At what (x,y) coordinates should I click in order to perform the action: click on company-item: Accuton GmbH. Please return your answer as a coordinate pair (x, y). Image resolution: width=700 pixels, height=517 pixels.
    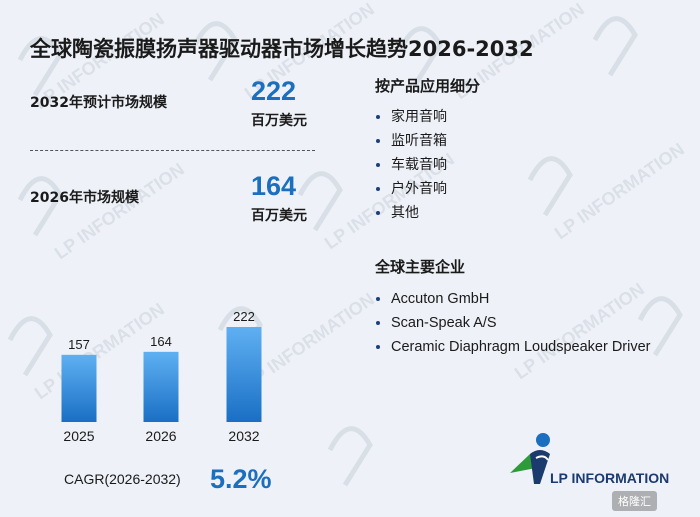
    Looking at the image, I should click on (513, 299).